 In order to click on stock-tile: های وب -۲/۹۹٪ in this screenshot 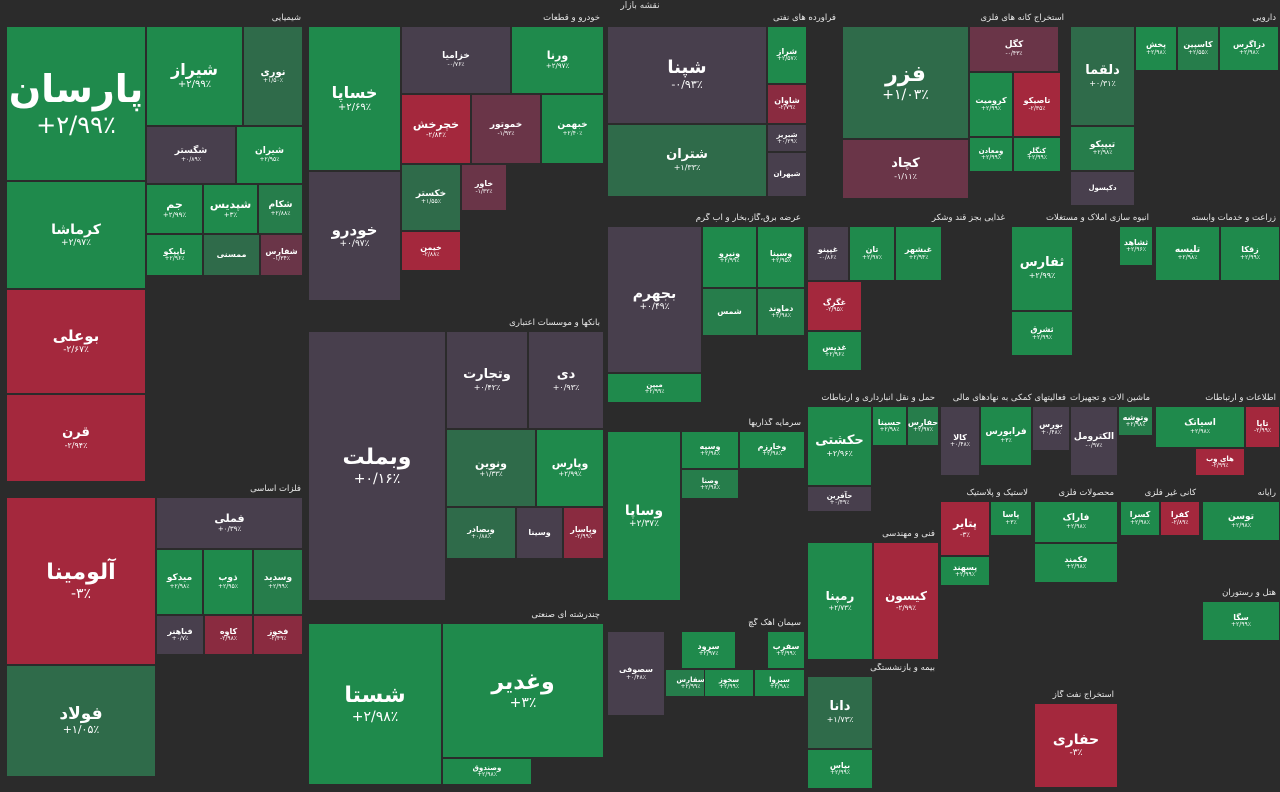, I will do `click(1220, 462)`.